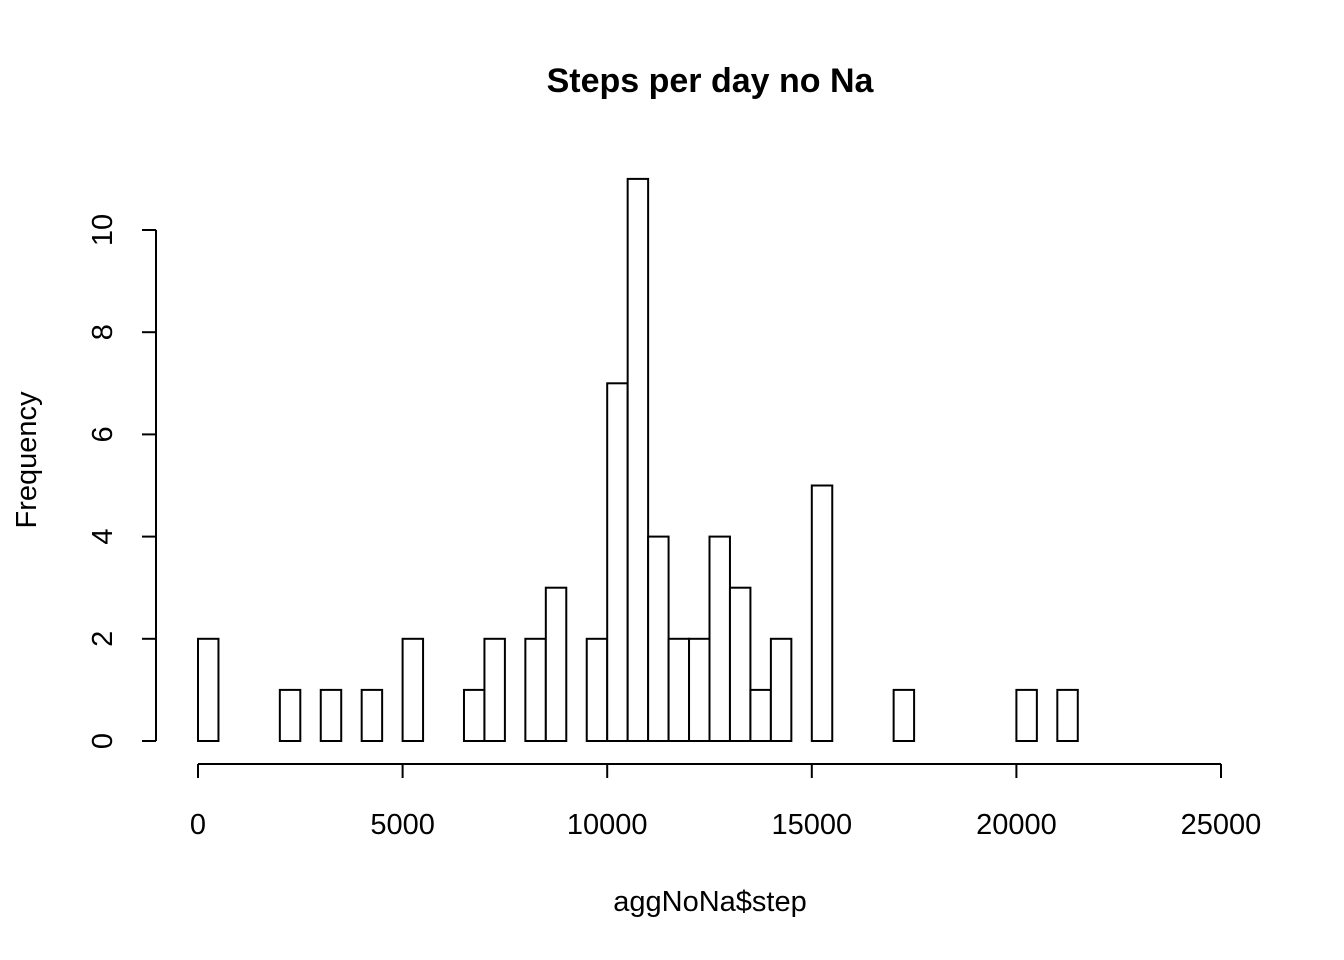 The image size is (1344, 960). What do you see at coordinates (103, 230) in the screenshot?
I see `y-tick-label: 10` at bounding box center [103, 230].